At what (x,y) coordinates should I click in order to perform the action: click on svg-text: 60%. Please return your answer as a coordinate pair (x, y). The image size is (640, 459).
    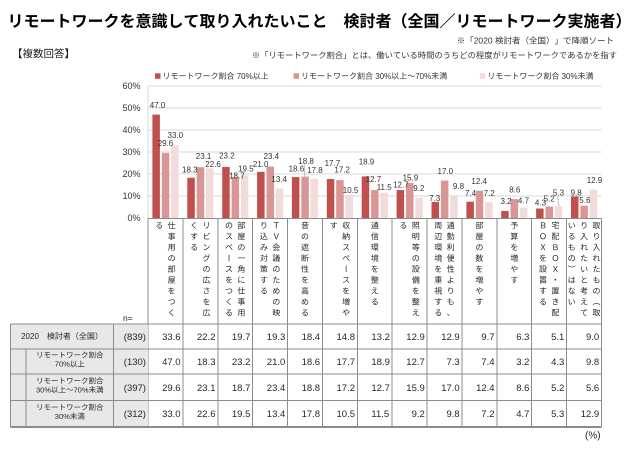
    Looking at the image, I should click on (132, 86).